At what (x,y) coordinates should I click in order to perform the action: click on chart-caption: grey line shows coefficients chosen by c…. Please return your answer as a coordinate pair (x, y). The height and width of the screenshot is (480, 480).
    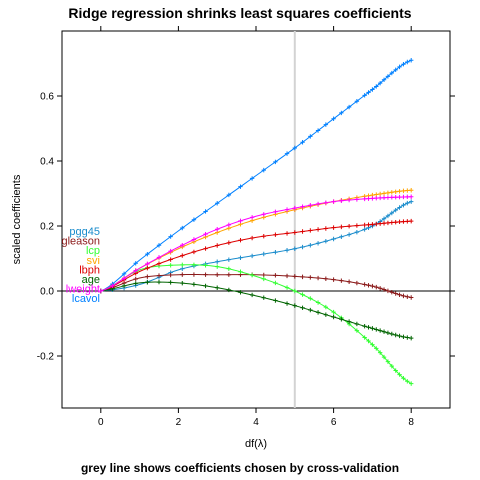
    Looking at the image, I should click on (240, 468).